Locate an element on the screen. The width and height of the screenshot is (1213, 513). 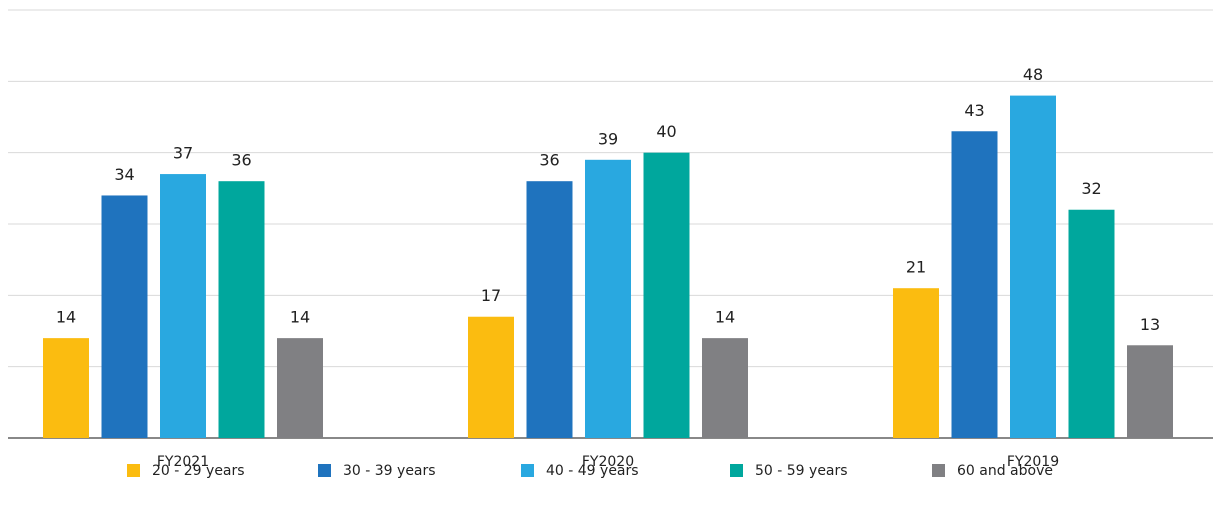
value-label: 40 is located at coordinates (666, 131).